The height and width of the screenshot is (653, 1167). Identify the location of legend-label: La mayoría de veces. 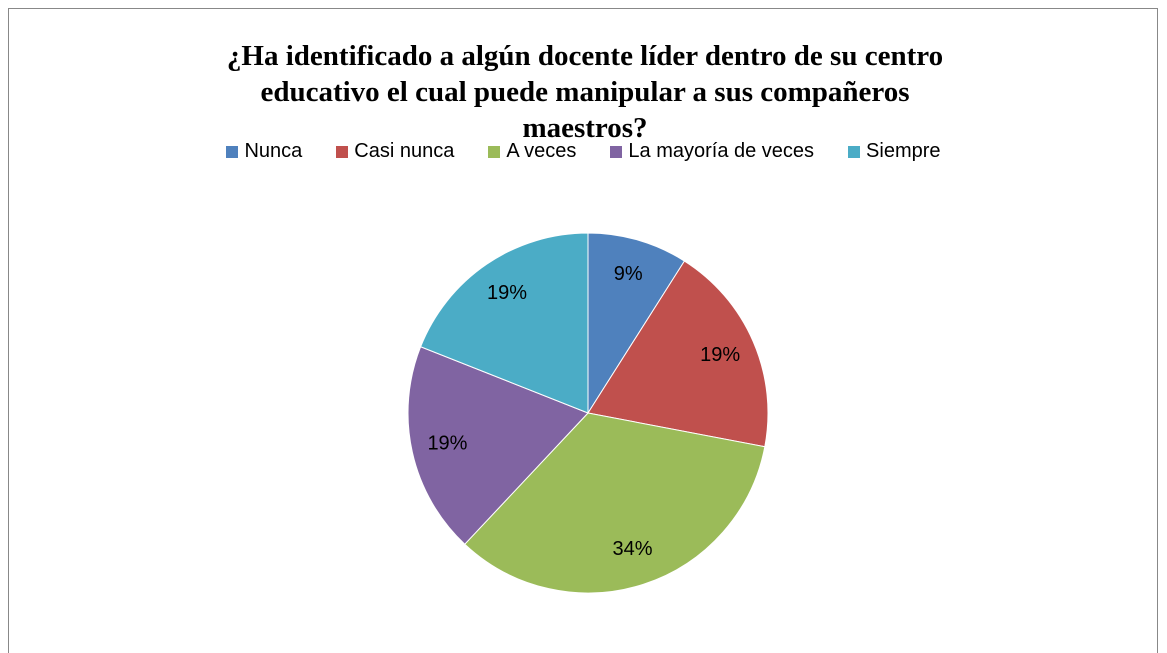
(721, 151).